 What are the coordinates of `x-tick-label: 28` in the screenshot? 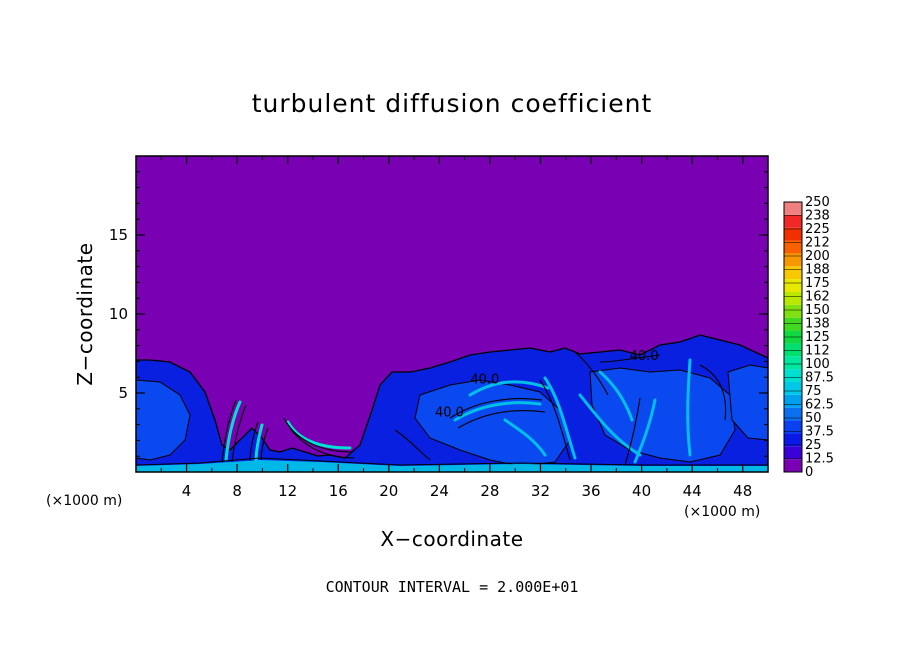 It's located at (489, 491).